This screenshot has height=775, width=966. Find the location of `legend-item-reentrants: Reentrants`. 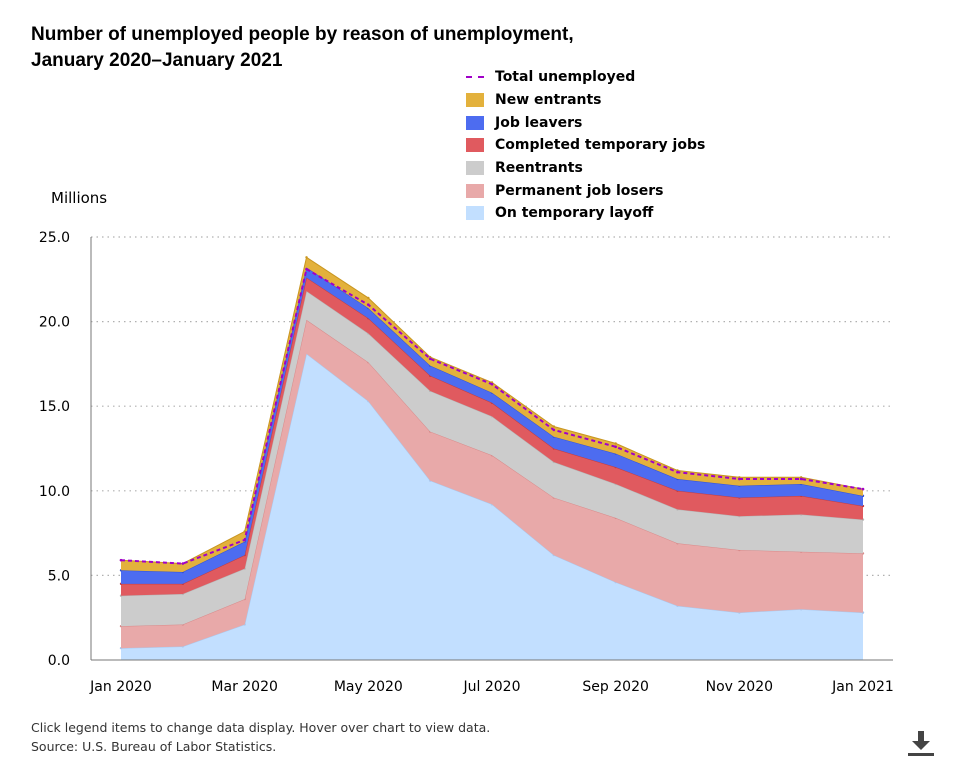

legend-item-reentrants: Reentrants is located at coordinates (585, 168).